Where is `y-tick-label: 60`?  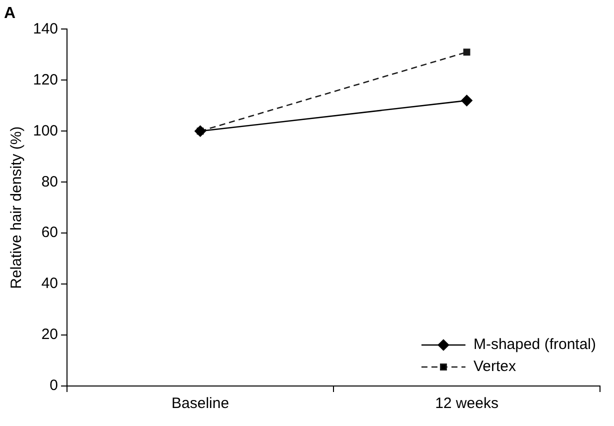 y-tick-label: 60 is located at coordinates (49, 233).